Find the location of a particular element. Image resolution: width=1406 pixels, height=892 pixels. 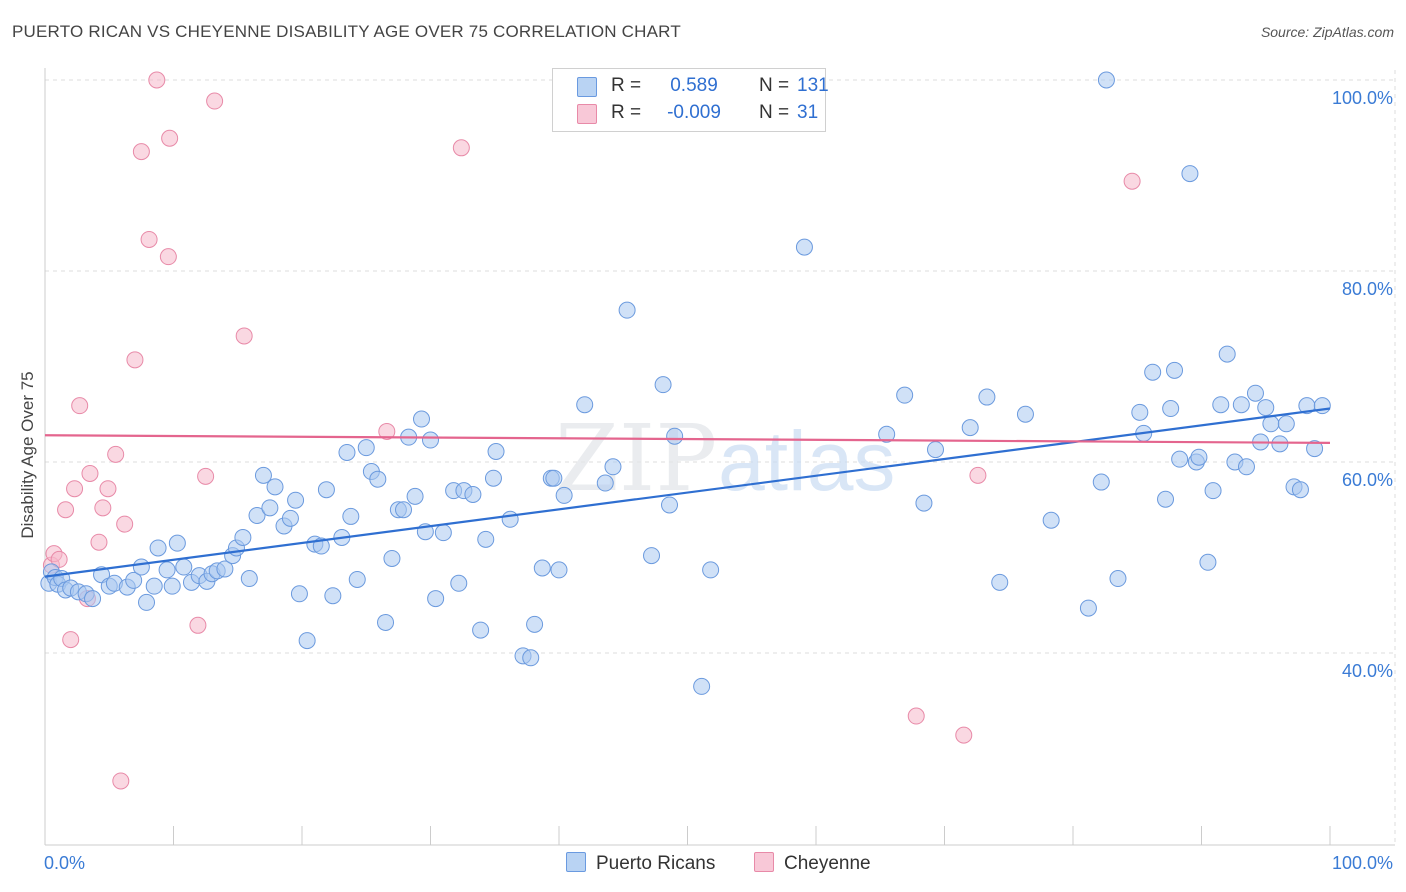

watermark-zip: ZIP is located at coordinates (636, 458).